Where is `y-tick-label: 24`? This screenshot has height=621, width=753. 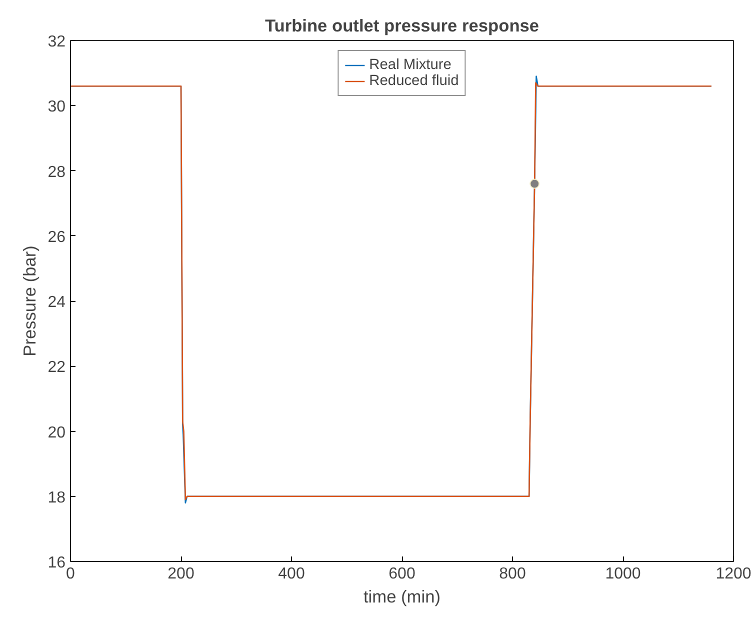
y-tick-label: 24 is located at coordinates (57, 302).